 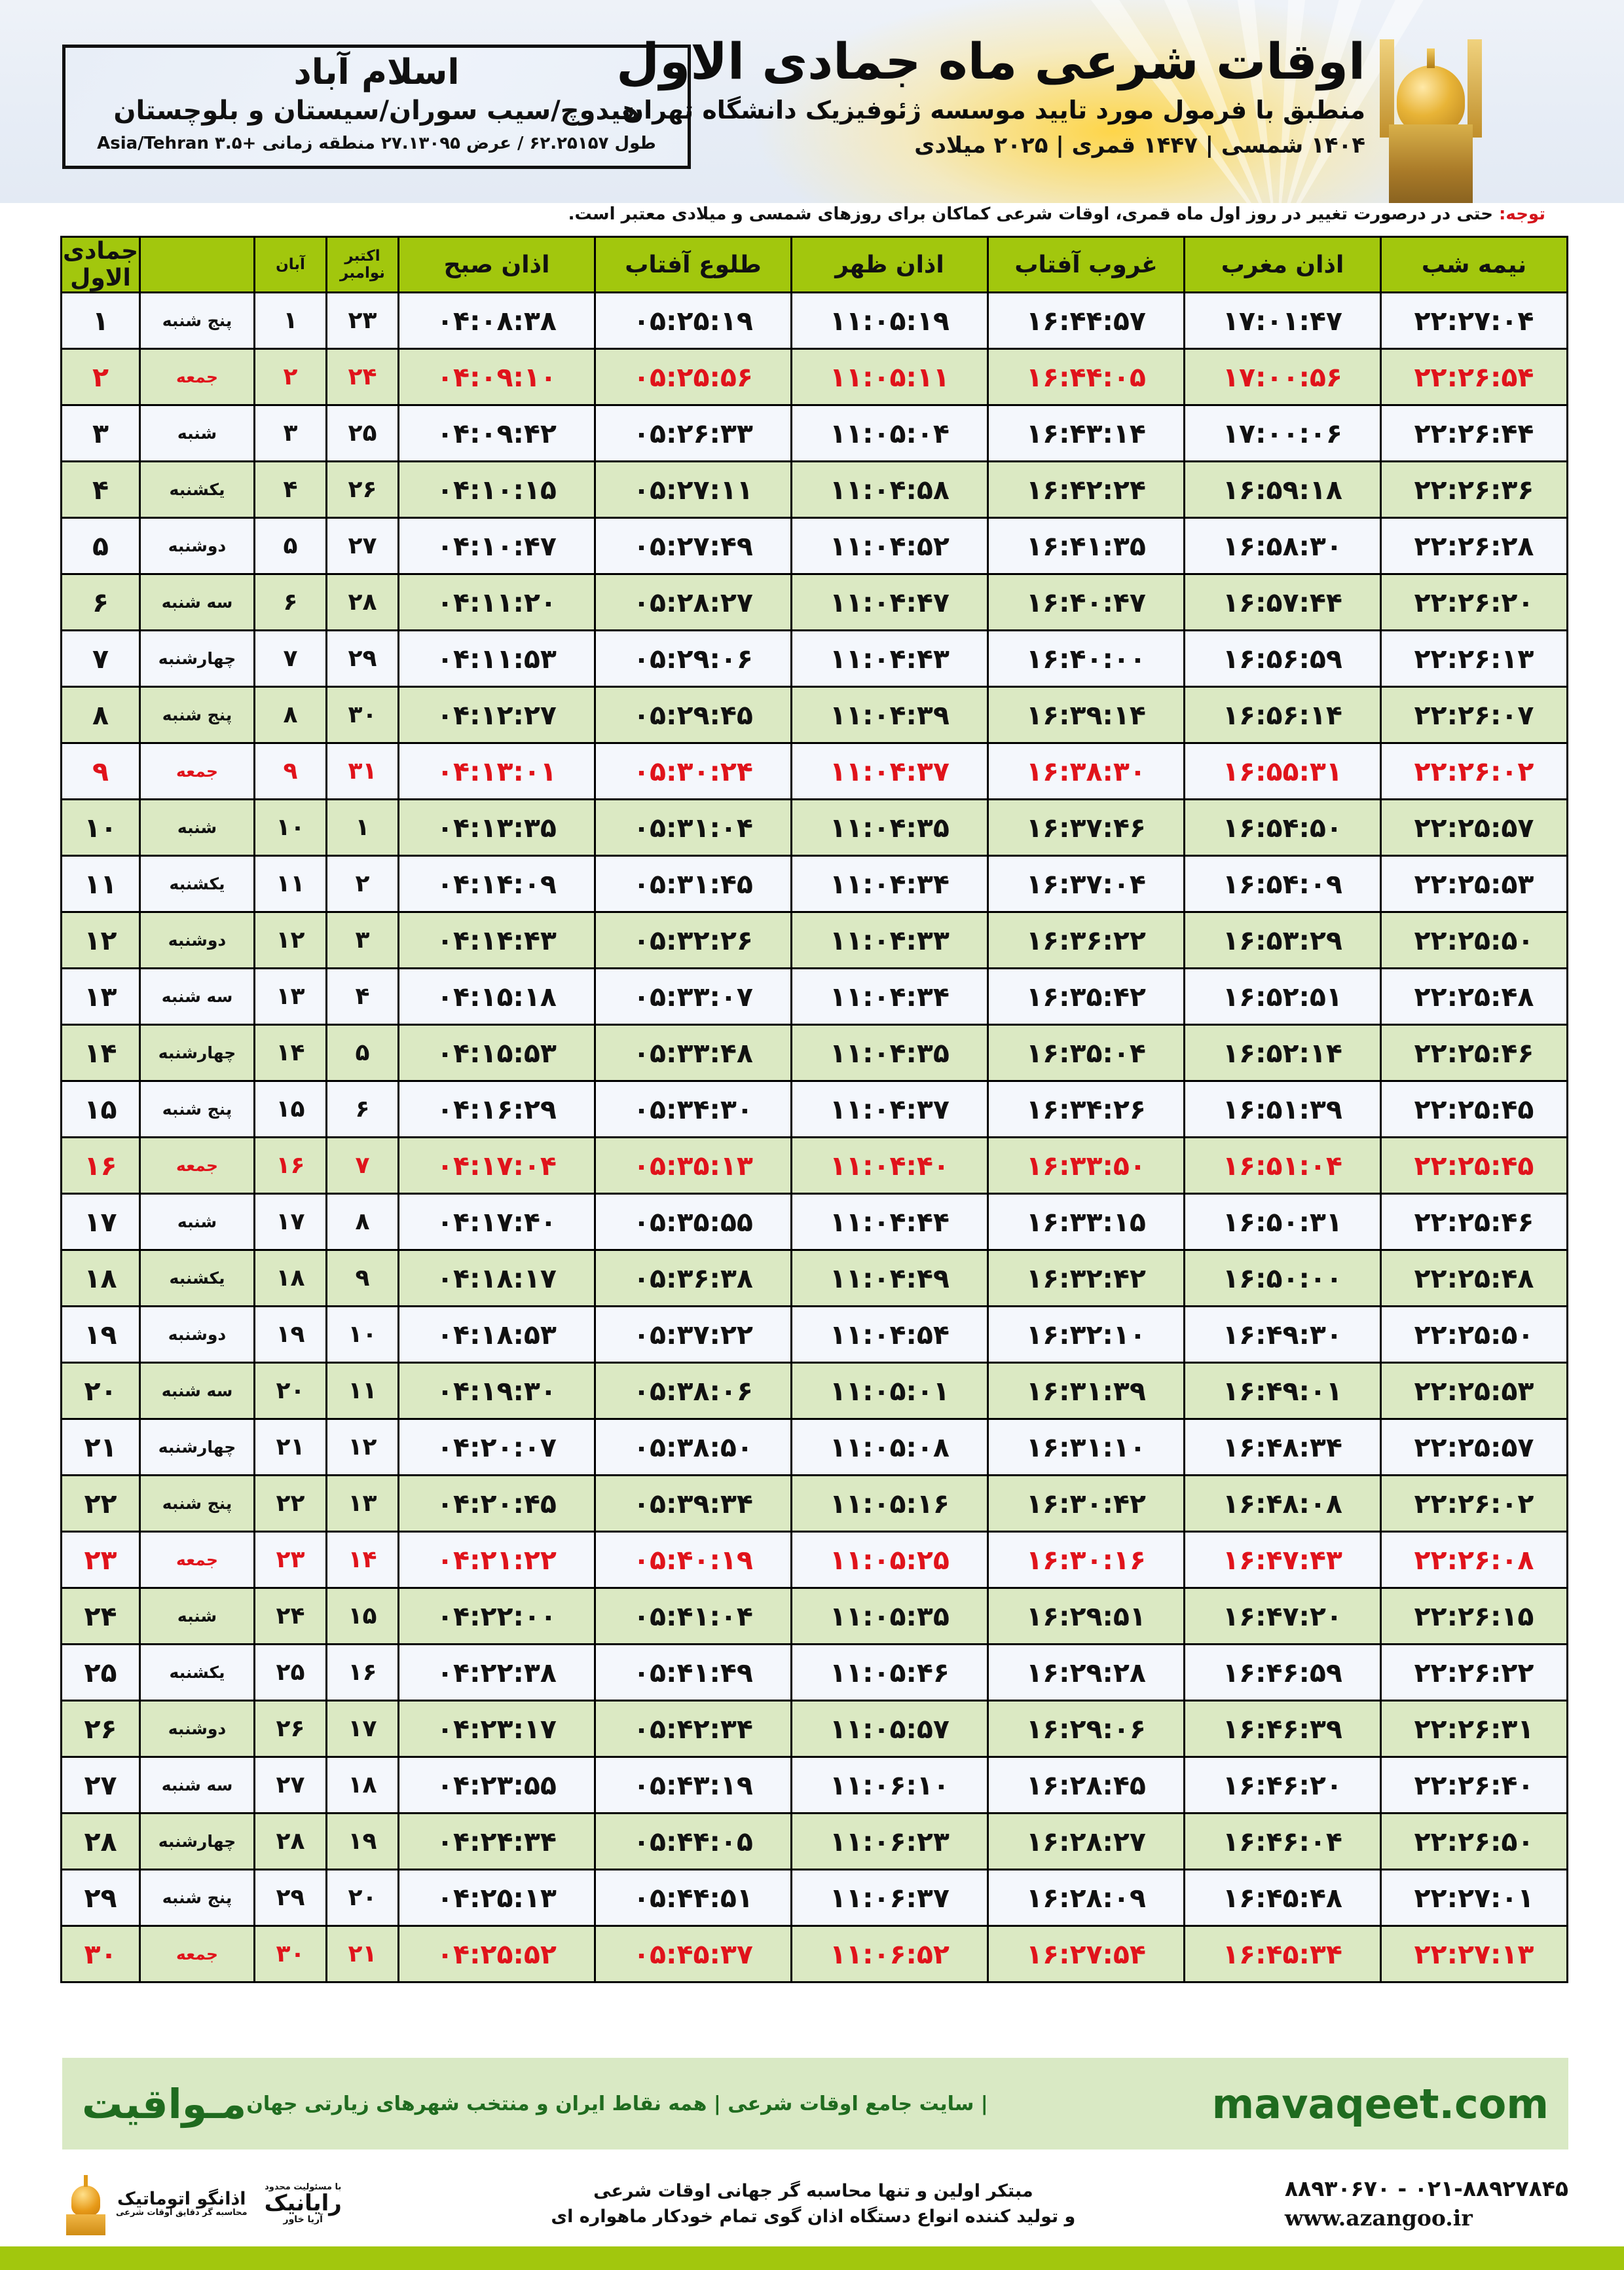 I want to click on cell-dhuhr: ۱۱:۰۶:۳۷, so click(x=889, y=1898).